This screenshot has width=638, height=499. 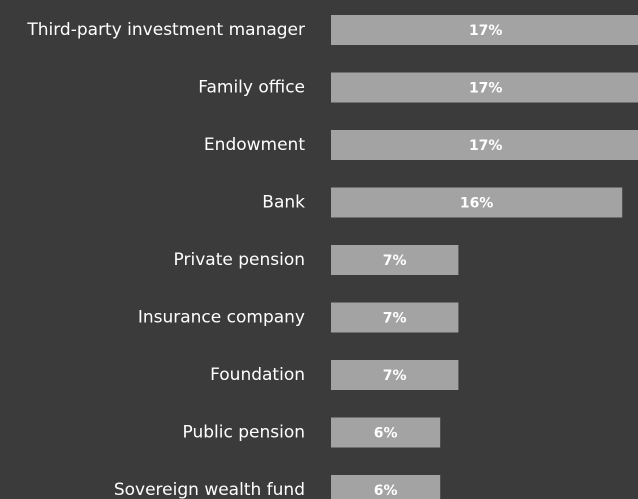 I want to click on category-label: Endowment, so click(x=254, y=145).